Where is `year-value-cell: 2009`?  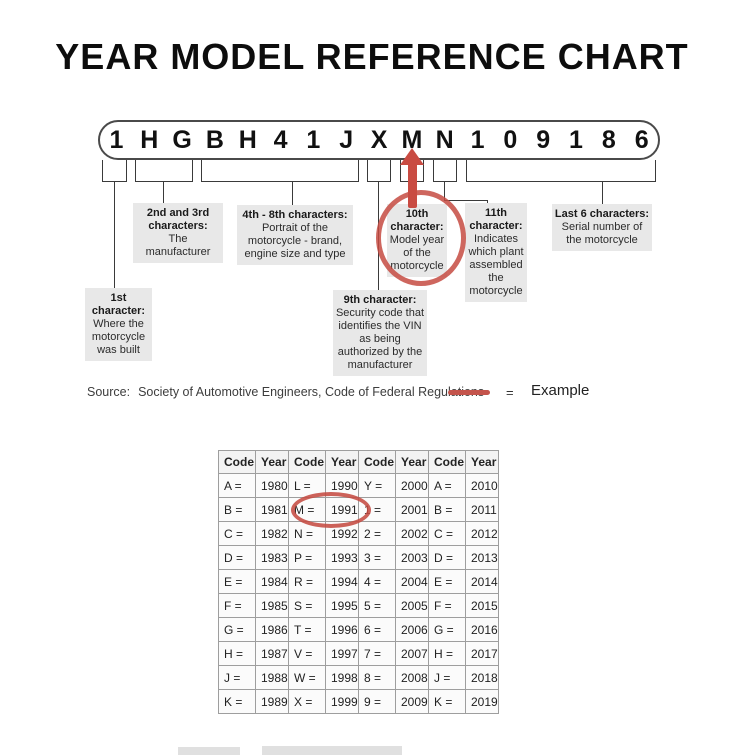
year-value-cell: 2009 is located at coordinates (412, 701).